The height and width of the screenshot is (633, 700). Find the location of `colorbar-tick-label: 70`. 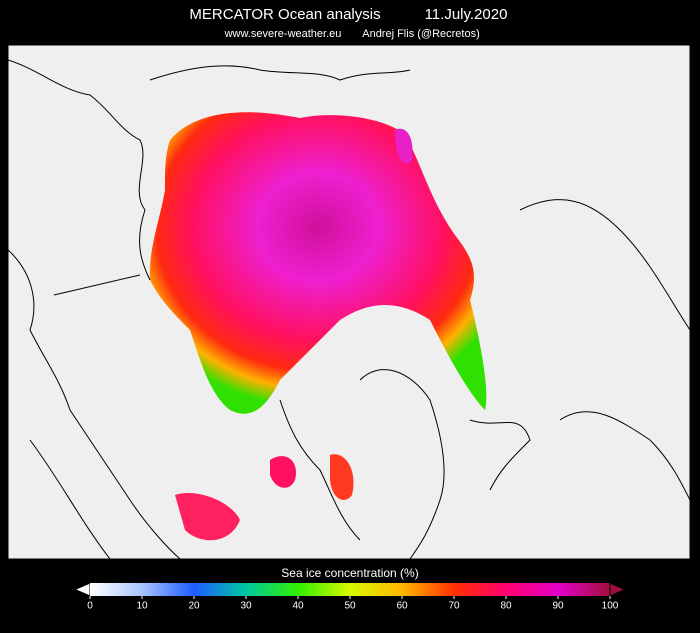

colorbar-tick-label: 70 is located at coordinates (454, 606).